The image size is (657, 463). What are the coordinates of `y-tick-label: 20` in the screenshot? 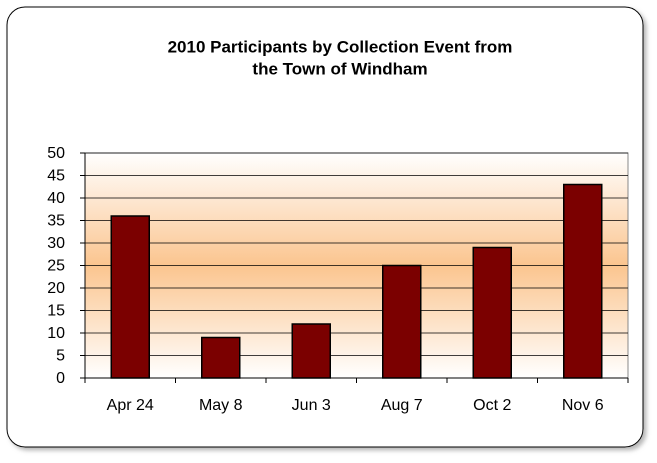 It's located at (56, 288).